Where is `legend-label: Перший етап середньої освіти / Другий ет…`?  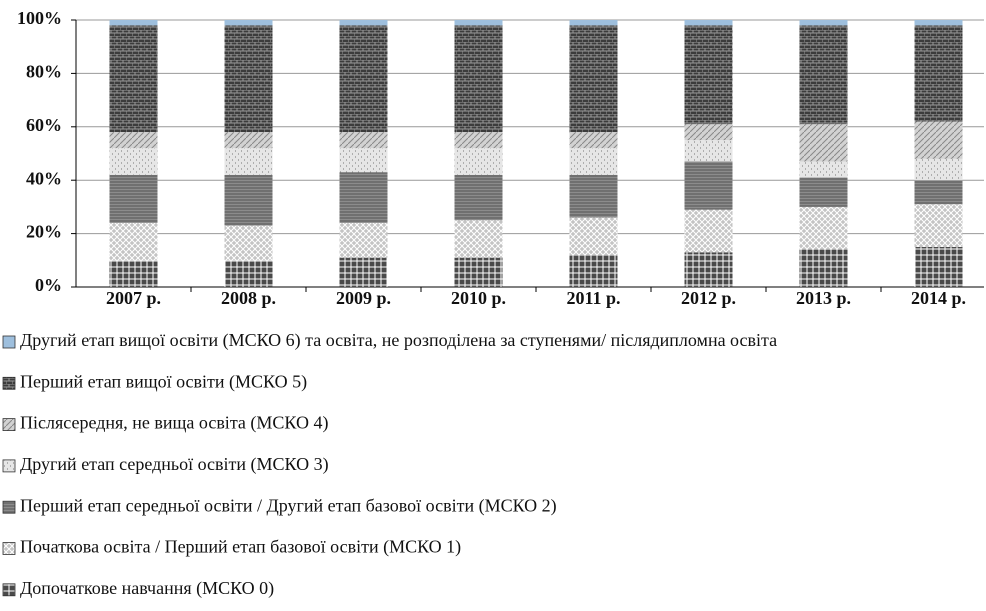 legend-label: Перший етап середньої освіти / Другий ет… is located at coordinates (288, 505).